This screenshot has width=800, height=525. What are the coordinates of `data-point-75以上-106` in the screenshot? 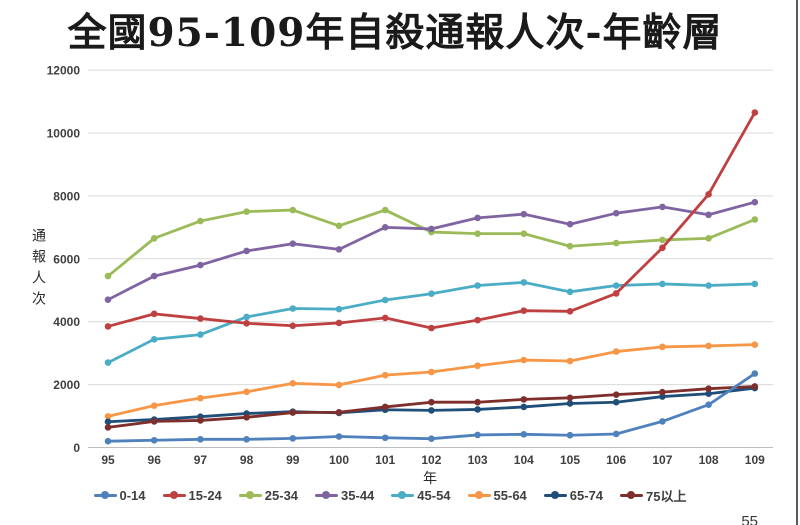 It's located at (616, 394).